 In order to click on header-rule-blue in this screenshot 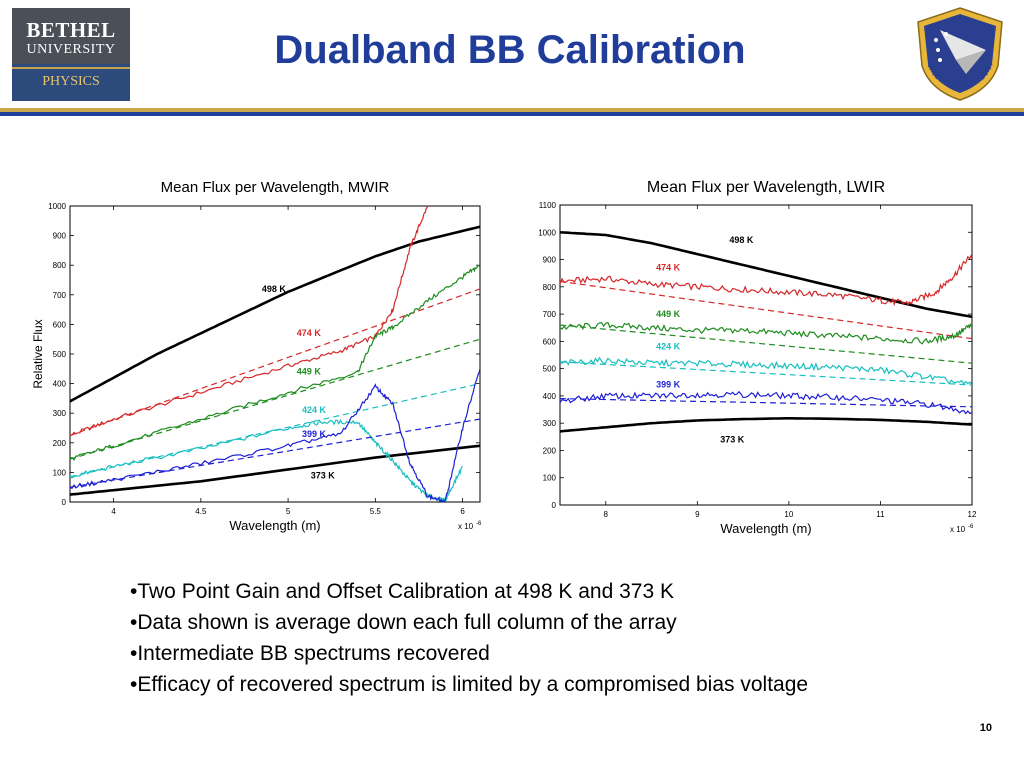, I will do `click(512, 114)`.